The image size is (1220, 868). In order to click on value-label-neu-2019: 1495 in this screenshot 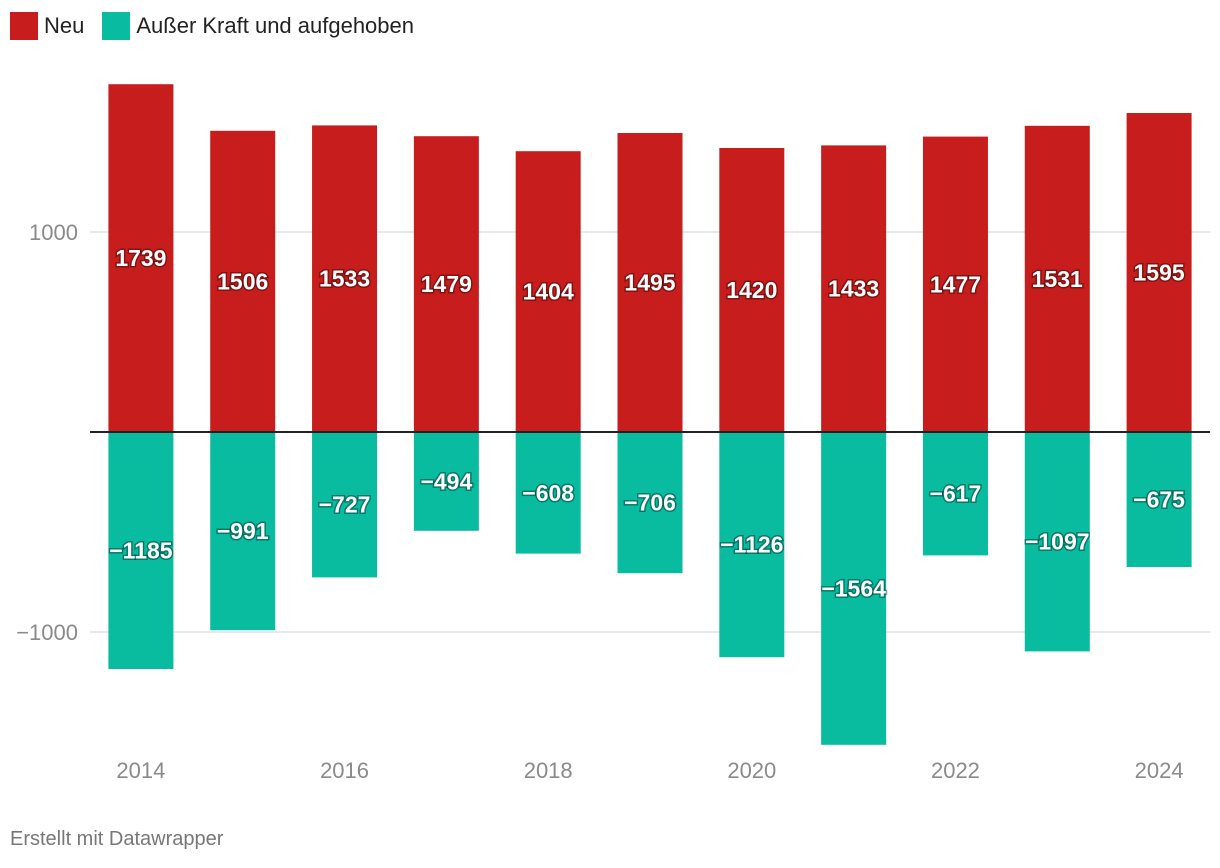, I will do `click(649, 283)`.